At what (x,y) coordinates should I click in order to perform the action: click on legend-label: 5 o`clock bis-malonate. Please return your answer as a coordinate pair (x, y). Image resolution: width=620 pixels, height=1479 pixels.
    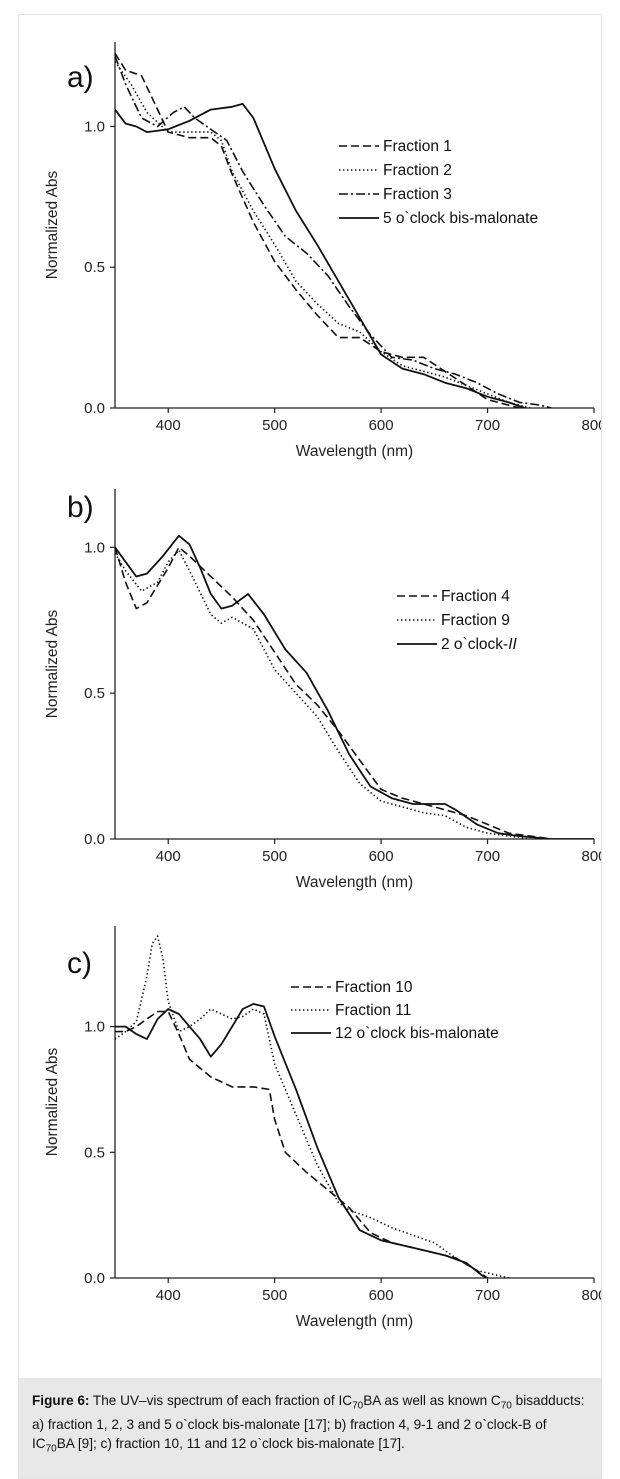
    Looking at the image, I should click on (460, 218).